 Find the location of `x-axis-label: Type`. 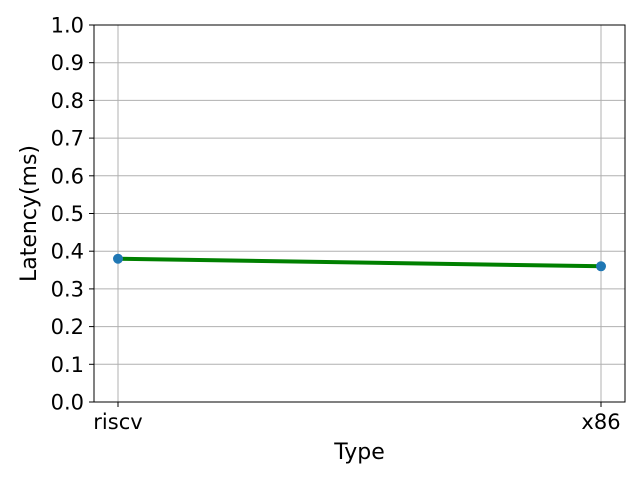

x-axis-label: Type is located at coordinates (359, 452).